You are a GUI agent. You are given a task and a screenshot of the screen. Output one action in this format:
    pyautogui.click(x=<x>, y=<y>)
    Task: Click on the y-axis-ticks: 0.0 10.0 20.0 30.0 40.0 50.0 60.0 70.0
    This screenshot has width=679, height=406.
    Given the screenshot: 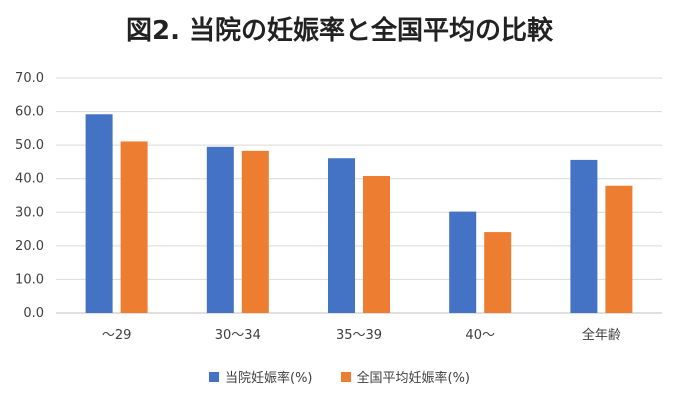 What is the action you would take?
    pyautogui.click(x=29, y=196)
    